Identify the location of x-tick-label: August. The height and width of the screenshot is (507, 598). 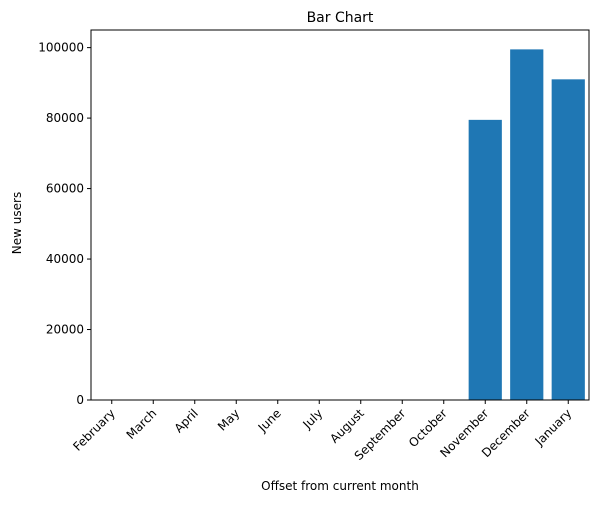
(347, 426).